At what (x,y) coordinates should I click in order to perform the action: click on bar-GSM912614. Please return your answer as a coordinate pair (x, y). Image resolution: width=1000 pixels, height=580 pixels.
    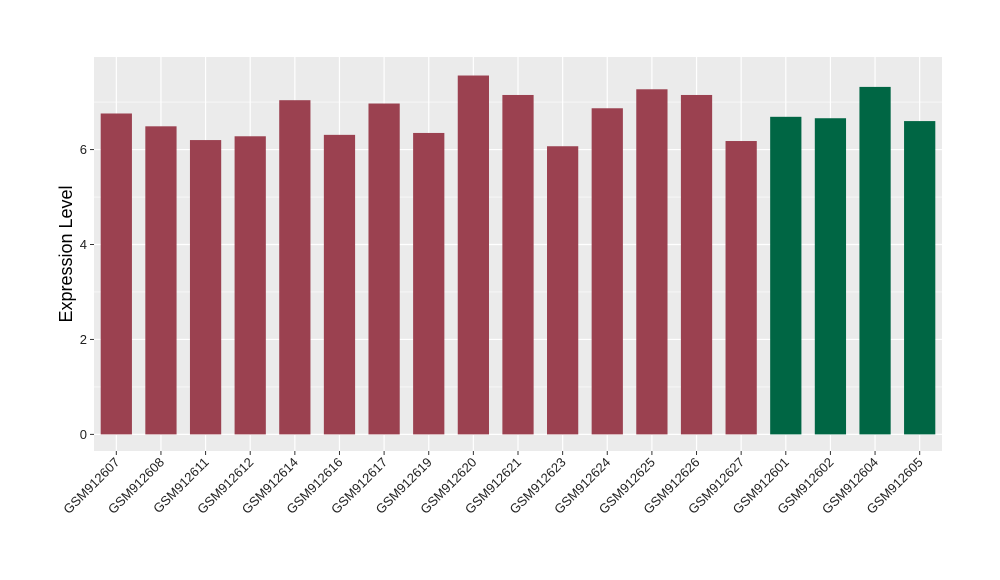
    Looking at the image, I should click on (295, 267).